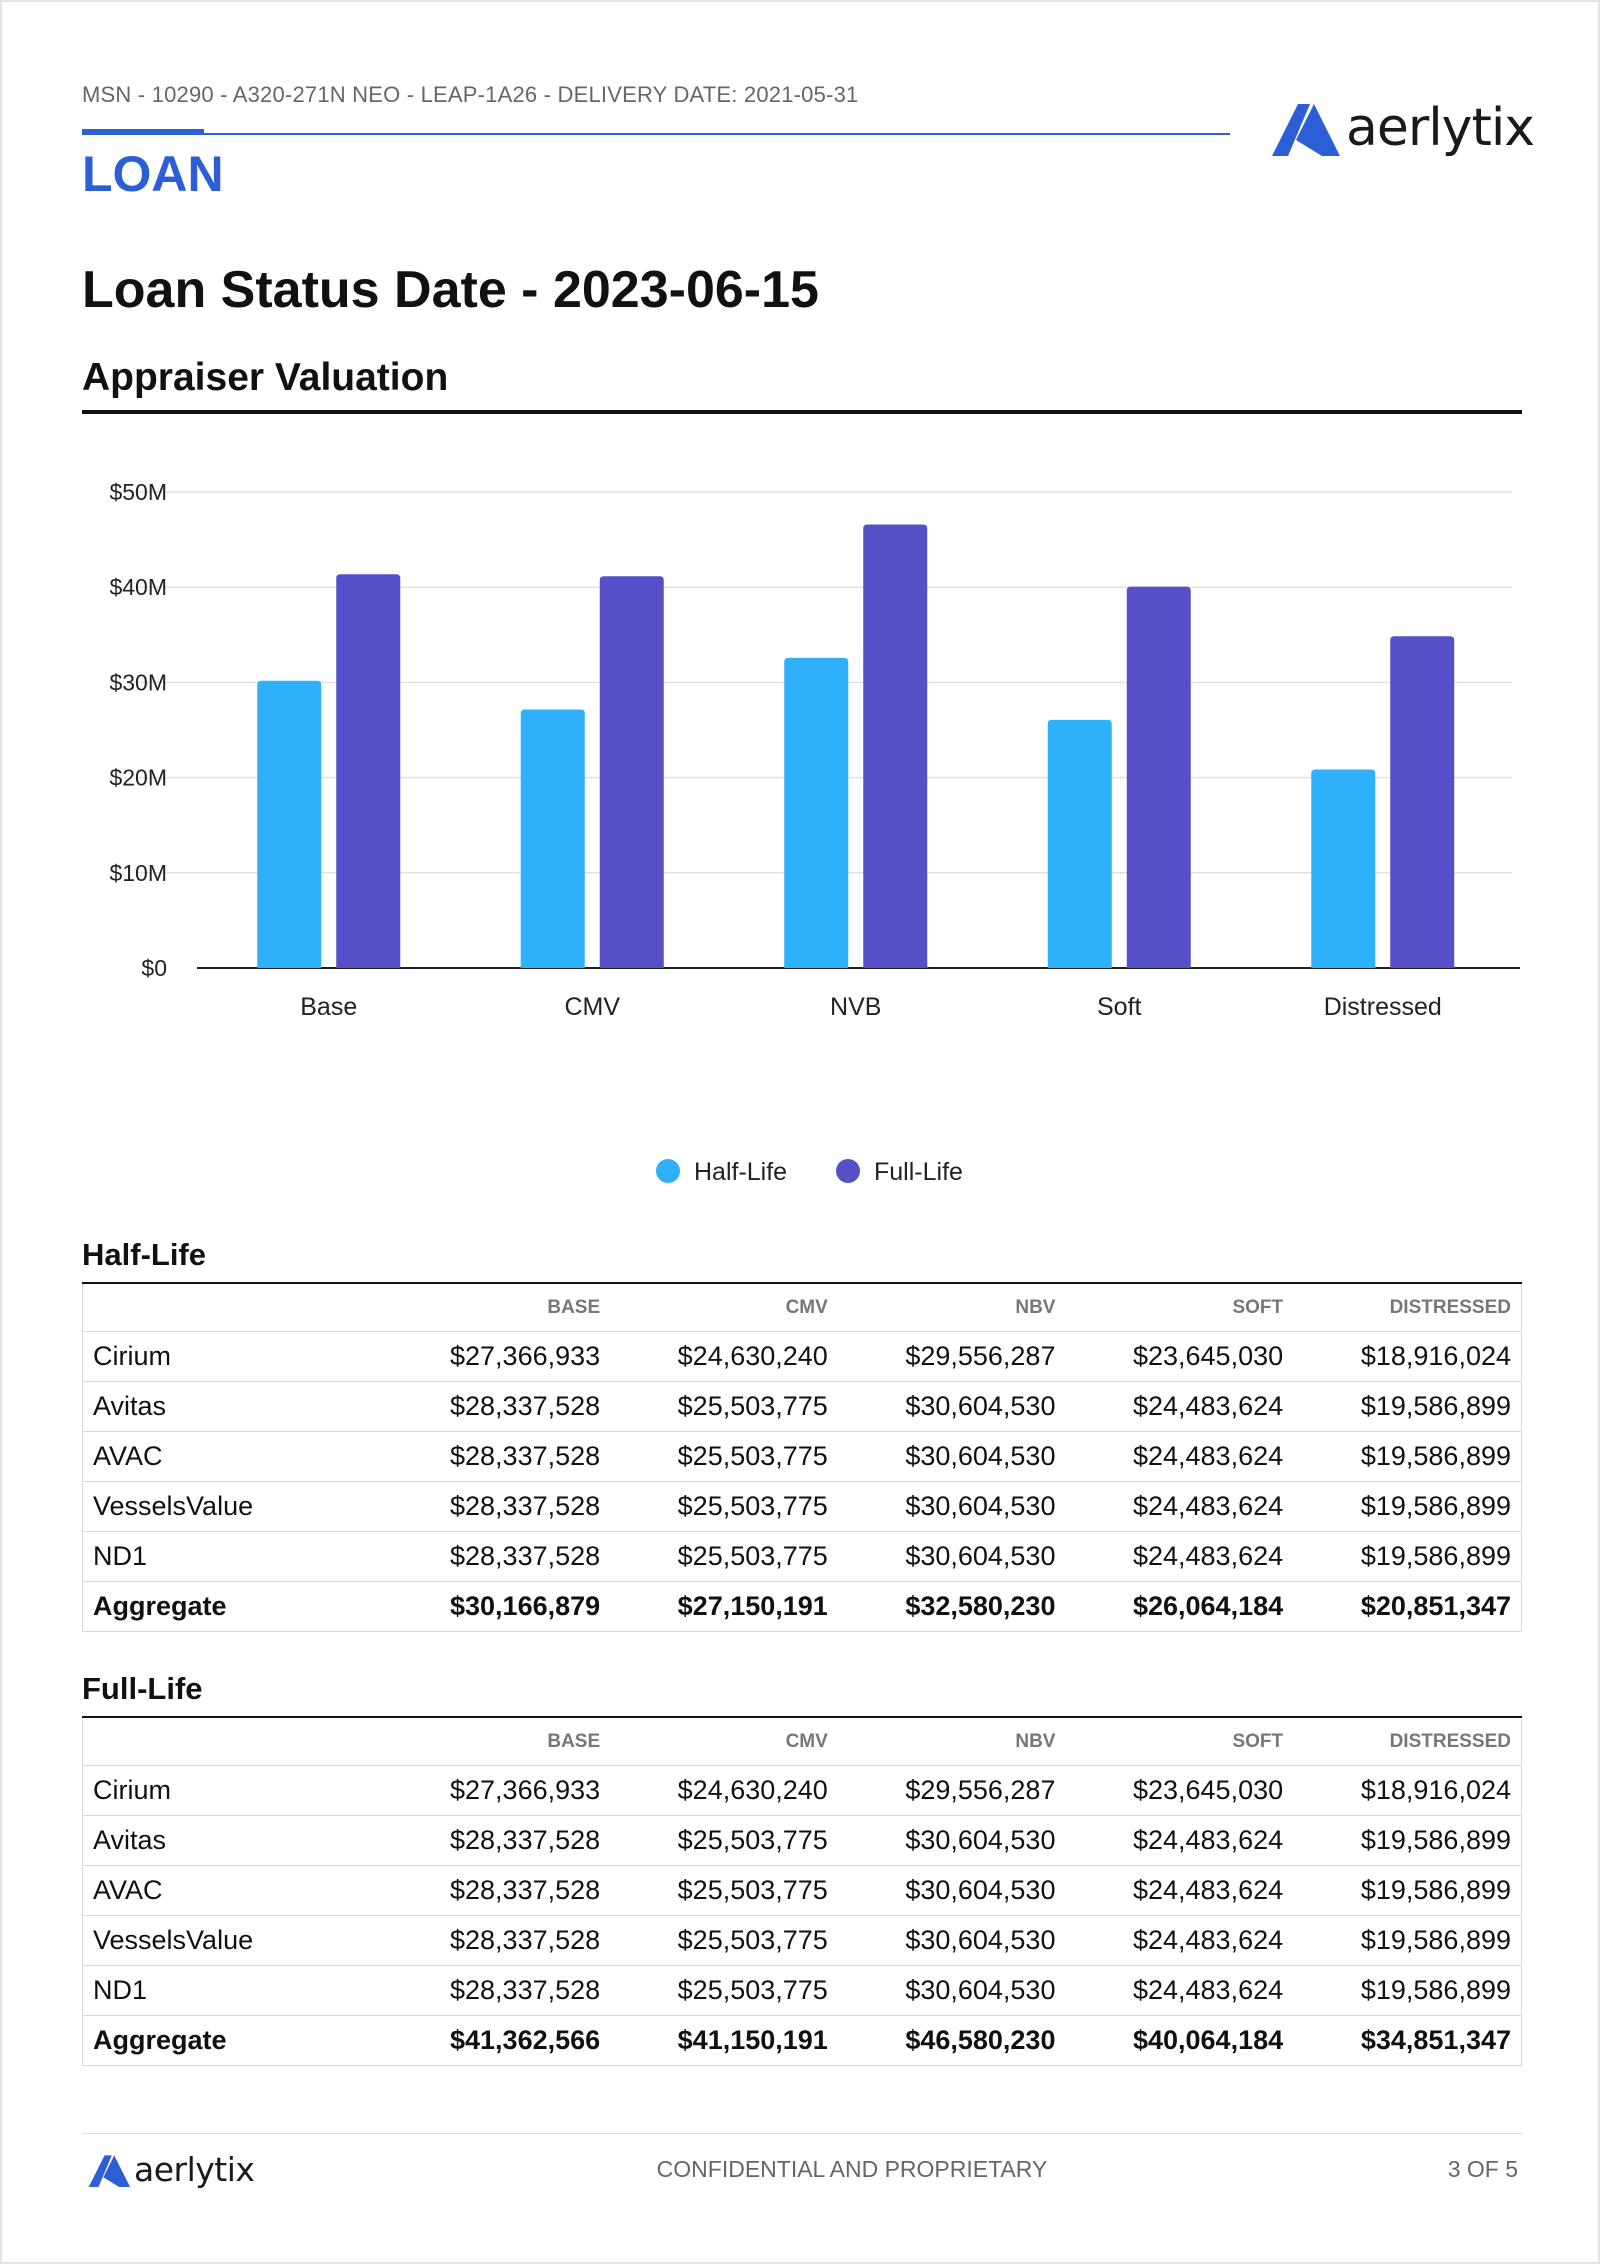 The height and width of the screenshot is (2264, 1600). Describe the element at coordinates (848, 1171) in the screenshot. I see `legend-swatch-full-life` at that location.